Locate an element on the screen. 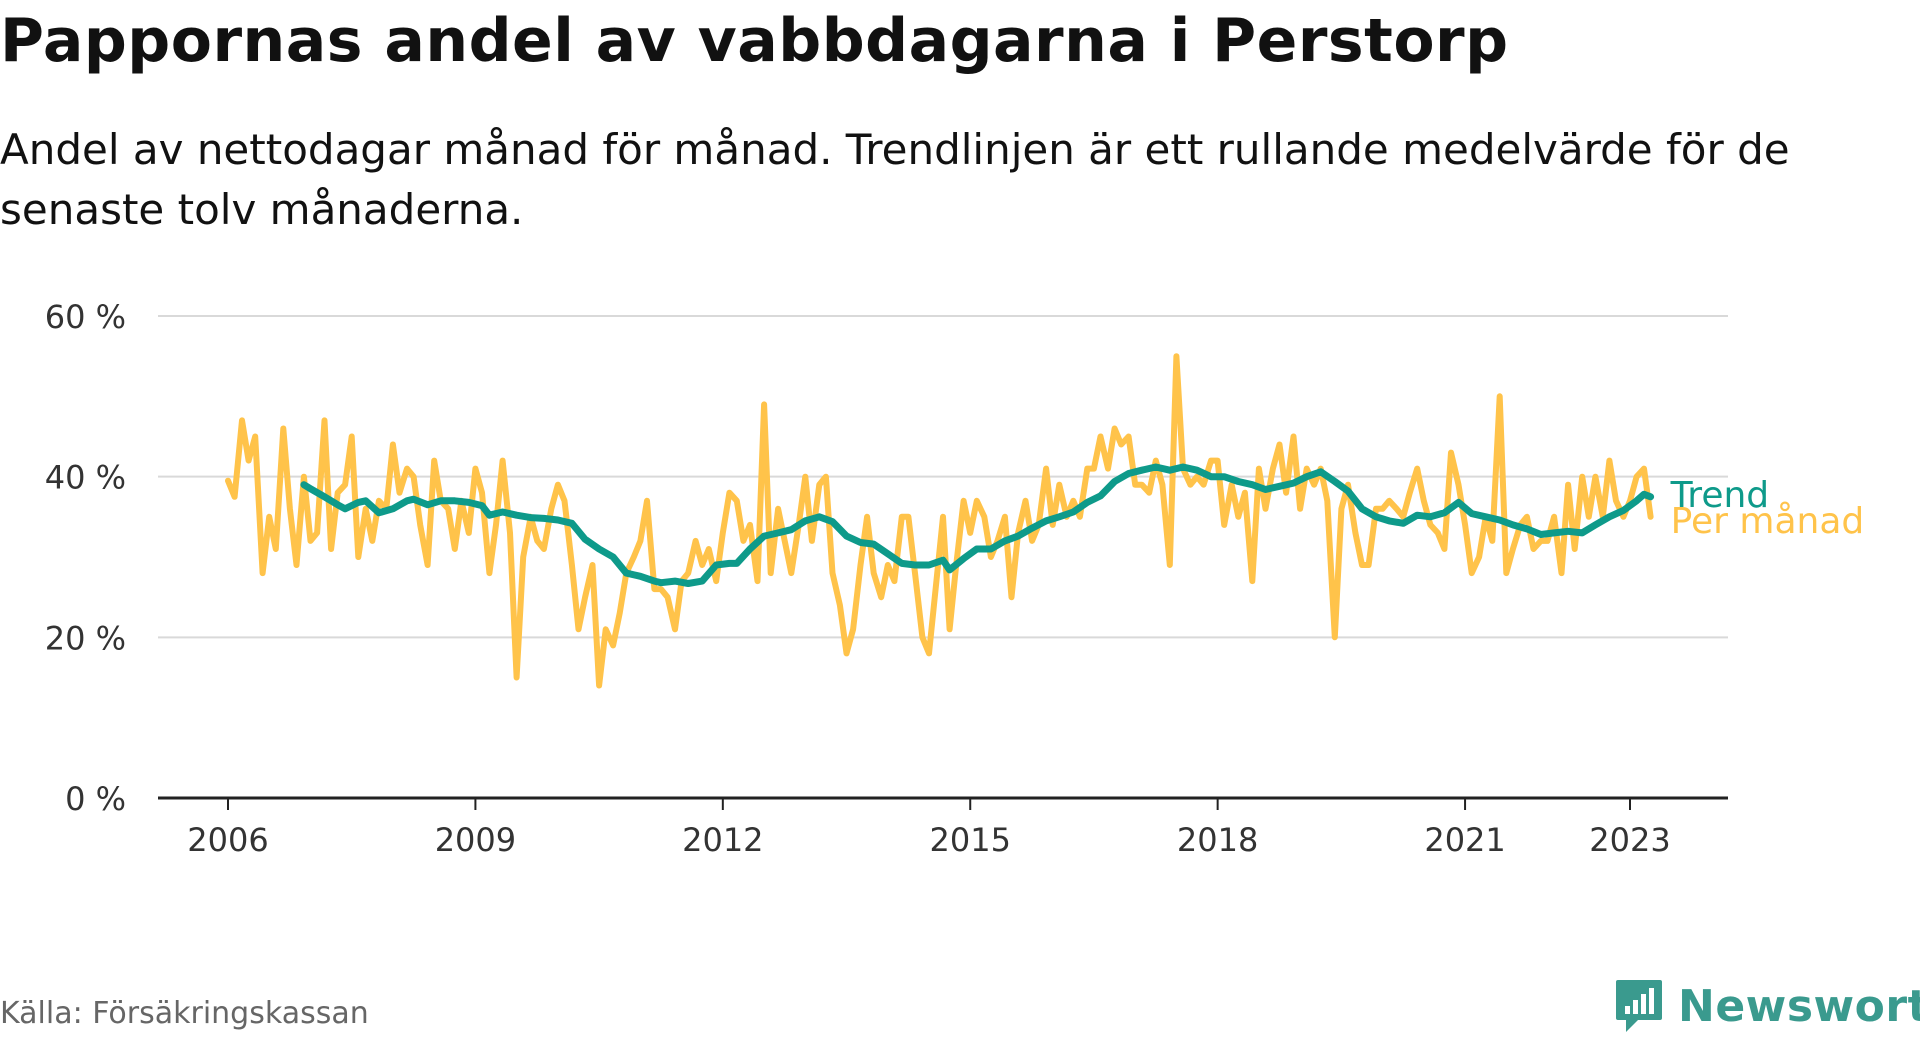  newsworthy-logo-icon is located at coordinates (1639, 1006).